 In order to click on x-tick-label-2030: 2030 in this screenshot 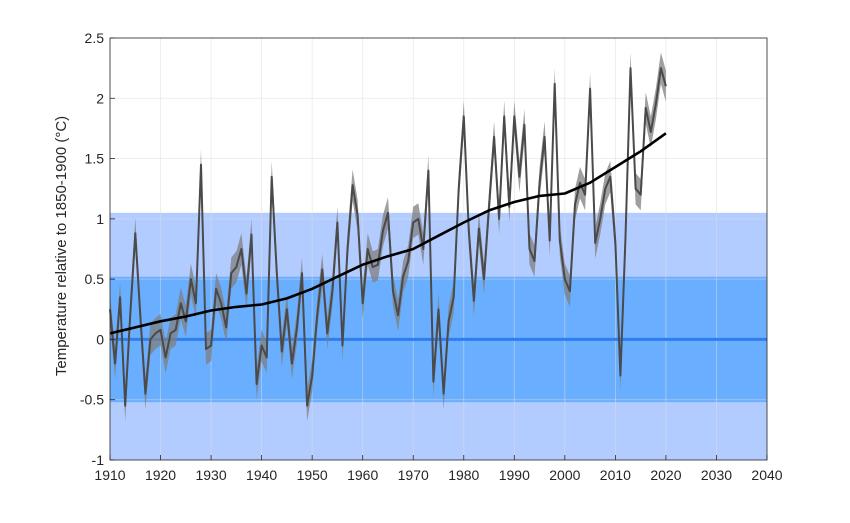, I will do `click(716, 475)`.